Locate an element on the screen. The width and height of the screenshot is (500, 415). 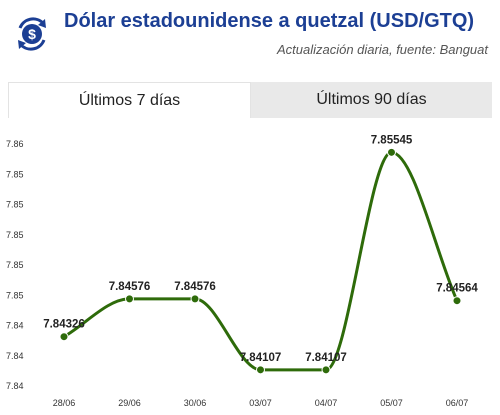
x-tick-label: 04/07 is located at coordinates (326, 403).